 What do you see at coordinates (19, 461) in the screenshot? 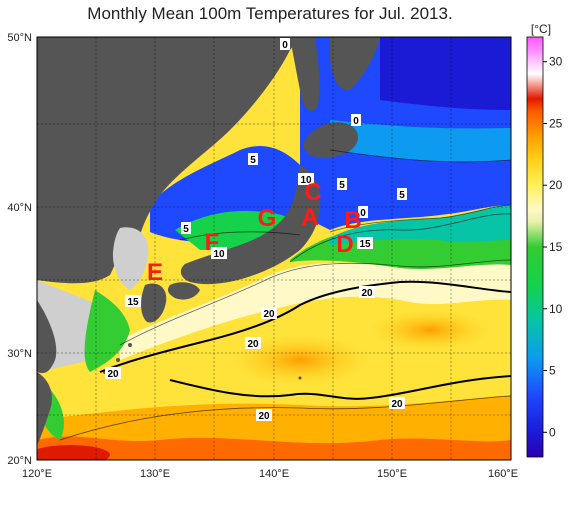
I see `lat-label-20: 20°N` at bounding box center [19, 461].